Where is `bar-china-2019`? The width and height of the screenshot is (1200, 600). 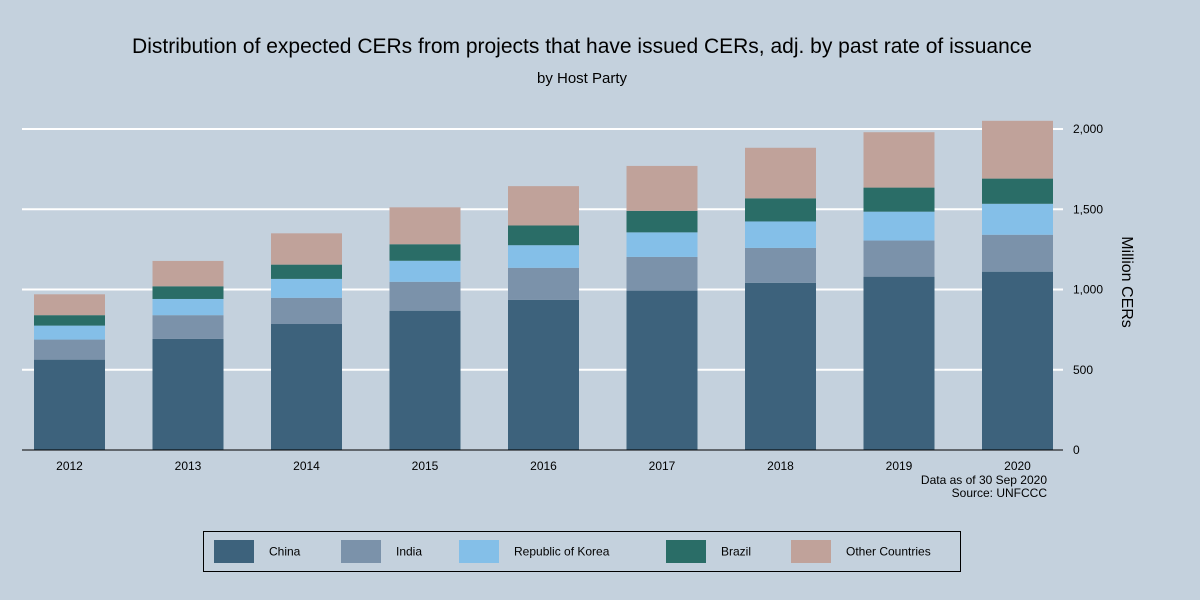
bar-china-2019 is located at coordinates (899, 363).